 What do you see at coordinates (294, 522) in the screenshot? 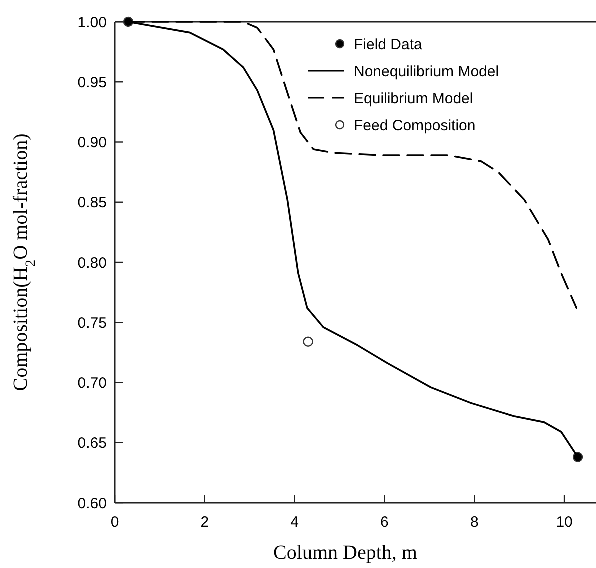
I see `x-tick-label: 4` at bounding box center [294, 522].